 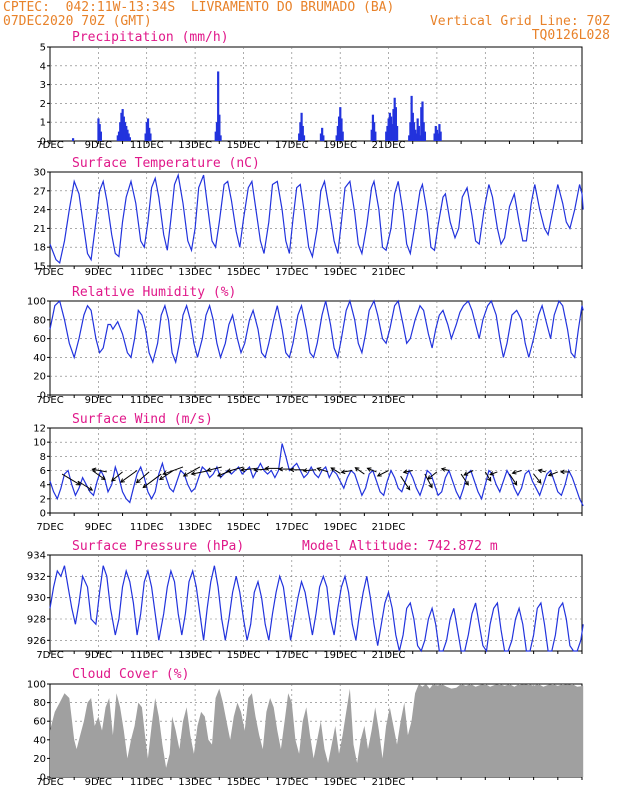 I want to click on wind-ytick-label: 4, so click(x=43, y=485).